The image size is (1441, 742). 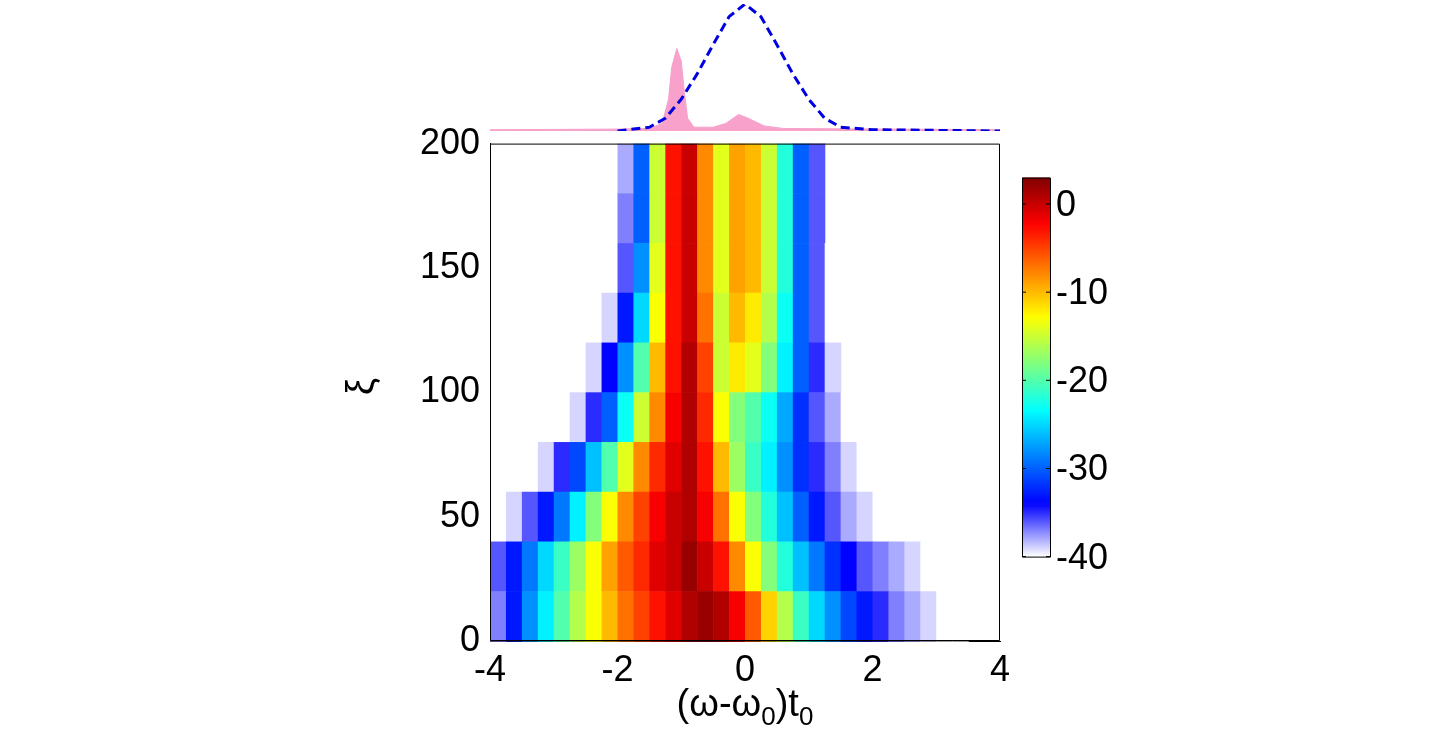 What do you see at coordinates (459, 514) in the screenshot?
I see `y-tick-label: 50` at bounding box center [459, 514].